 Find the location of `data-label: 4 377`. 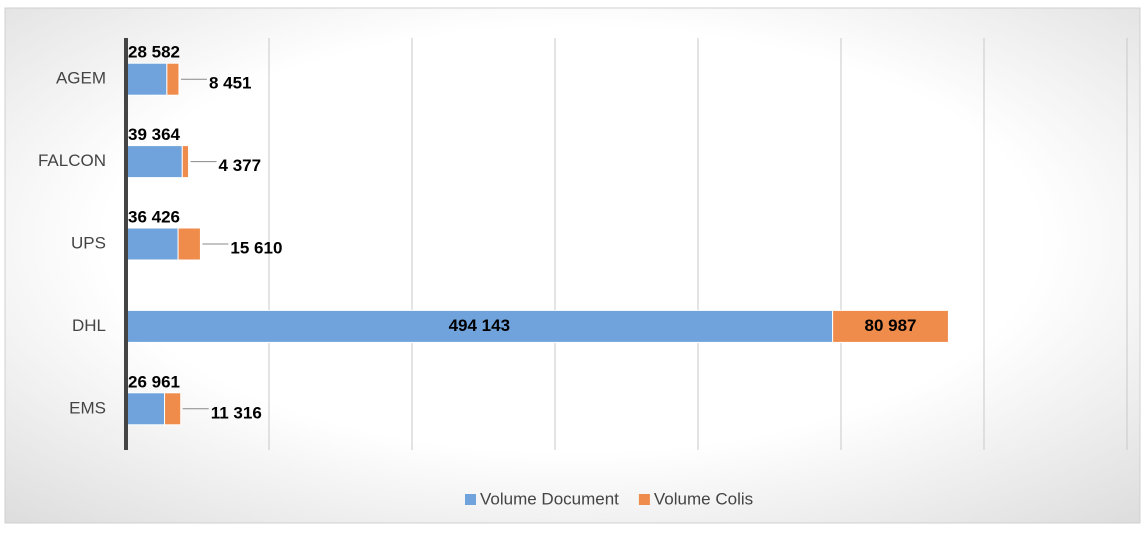

data-label: 4 377 is located at coordinates (240, 165).